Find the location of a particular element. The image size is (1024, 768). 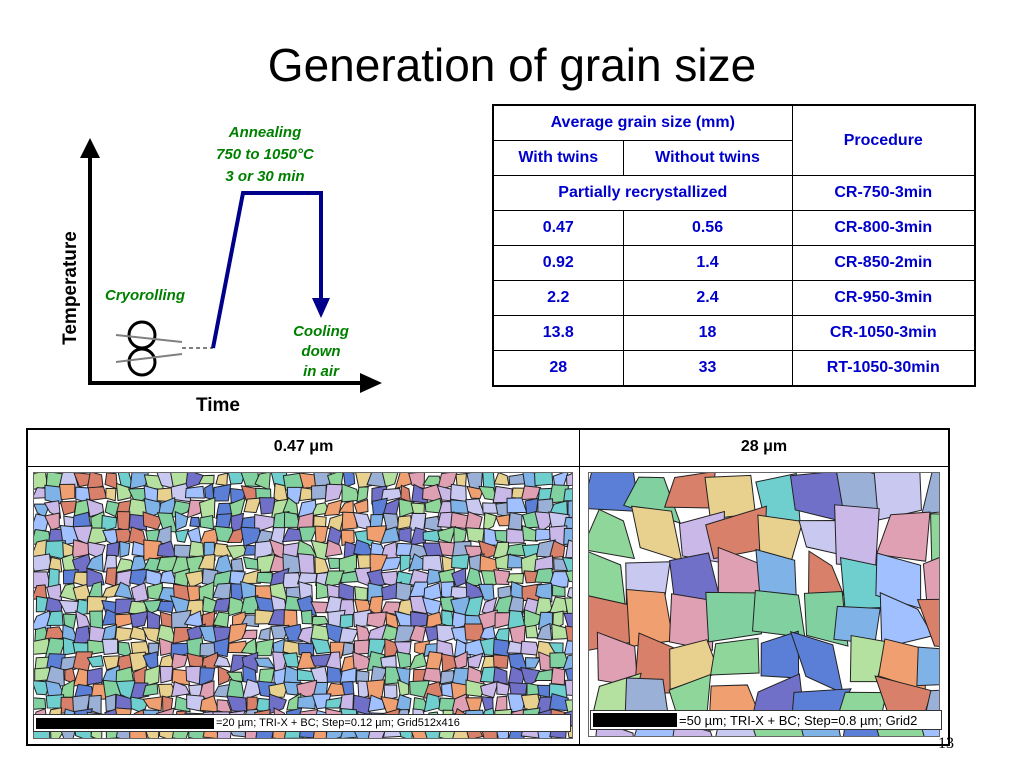

slide-title: Generation of grain size is located at coordinates (512, 65).